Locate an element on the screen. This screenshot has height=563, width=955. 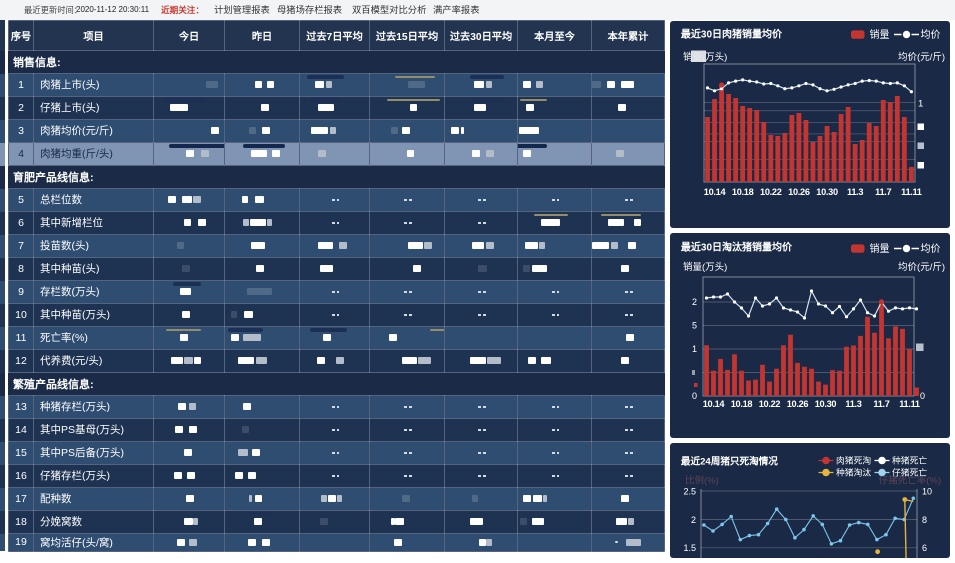
svg-text: 比例(%) is located at coordinates (702, 481).